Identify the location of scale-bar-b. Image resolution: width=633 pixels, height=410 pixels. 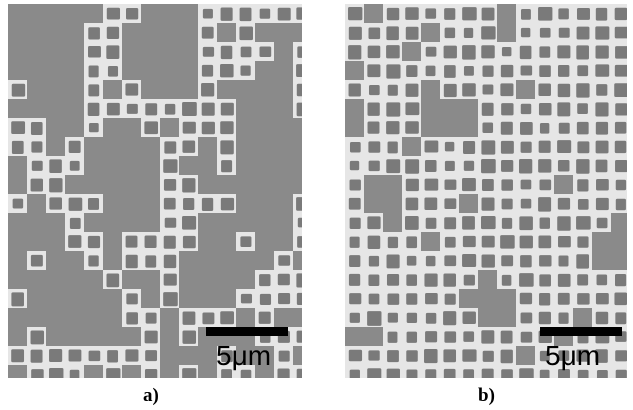
(581, 331).